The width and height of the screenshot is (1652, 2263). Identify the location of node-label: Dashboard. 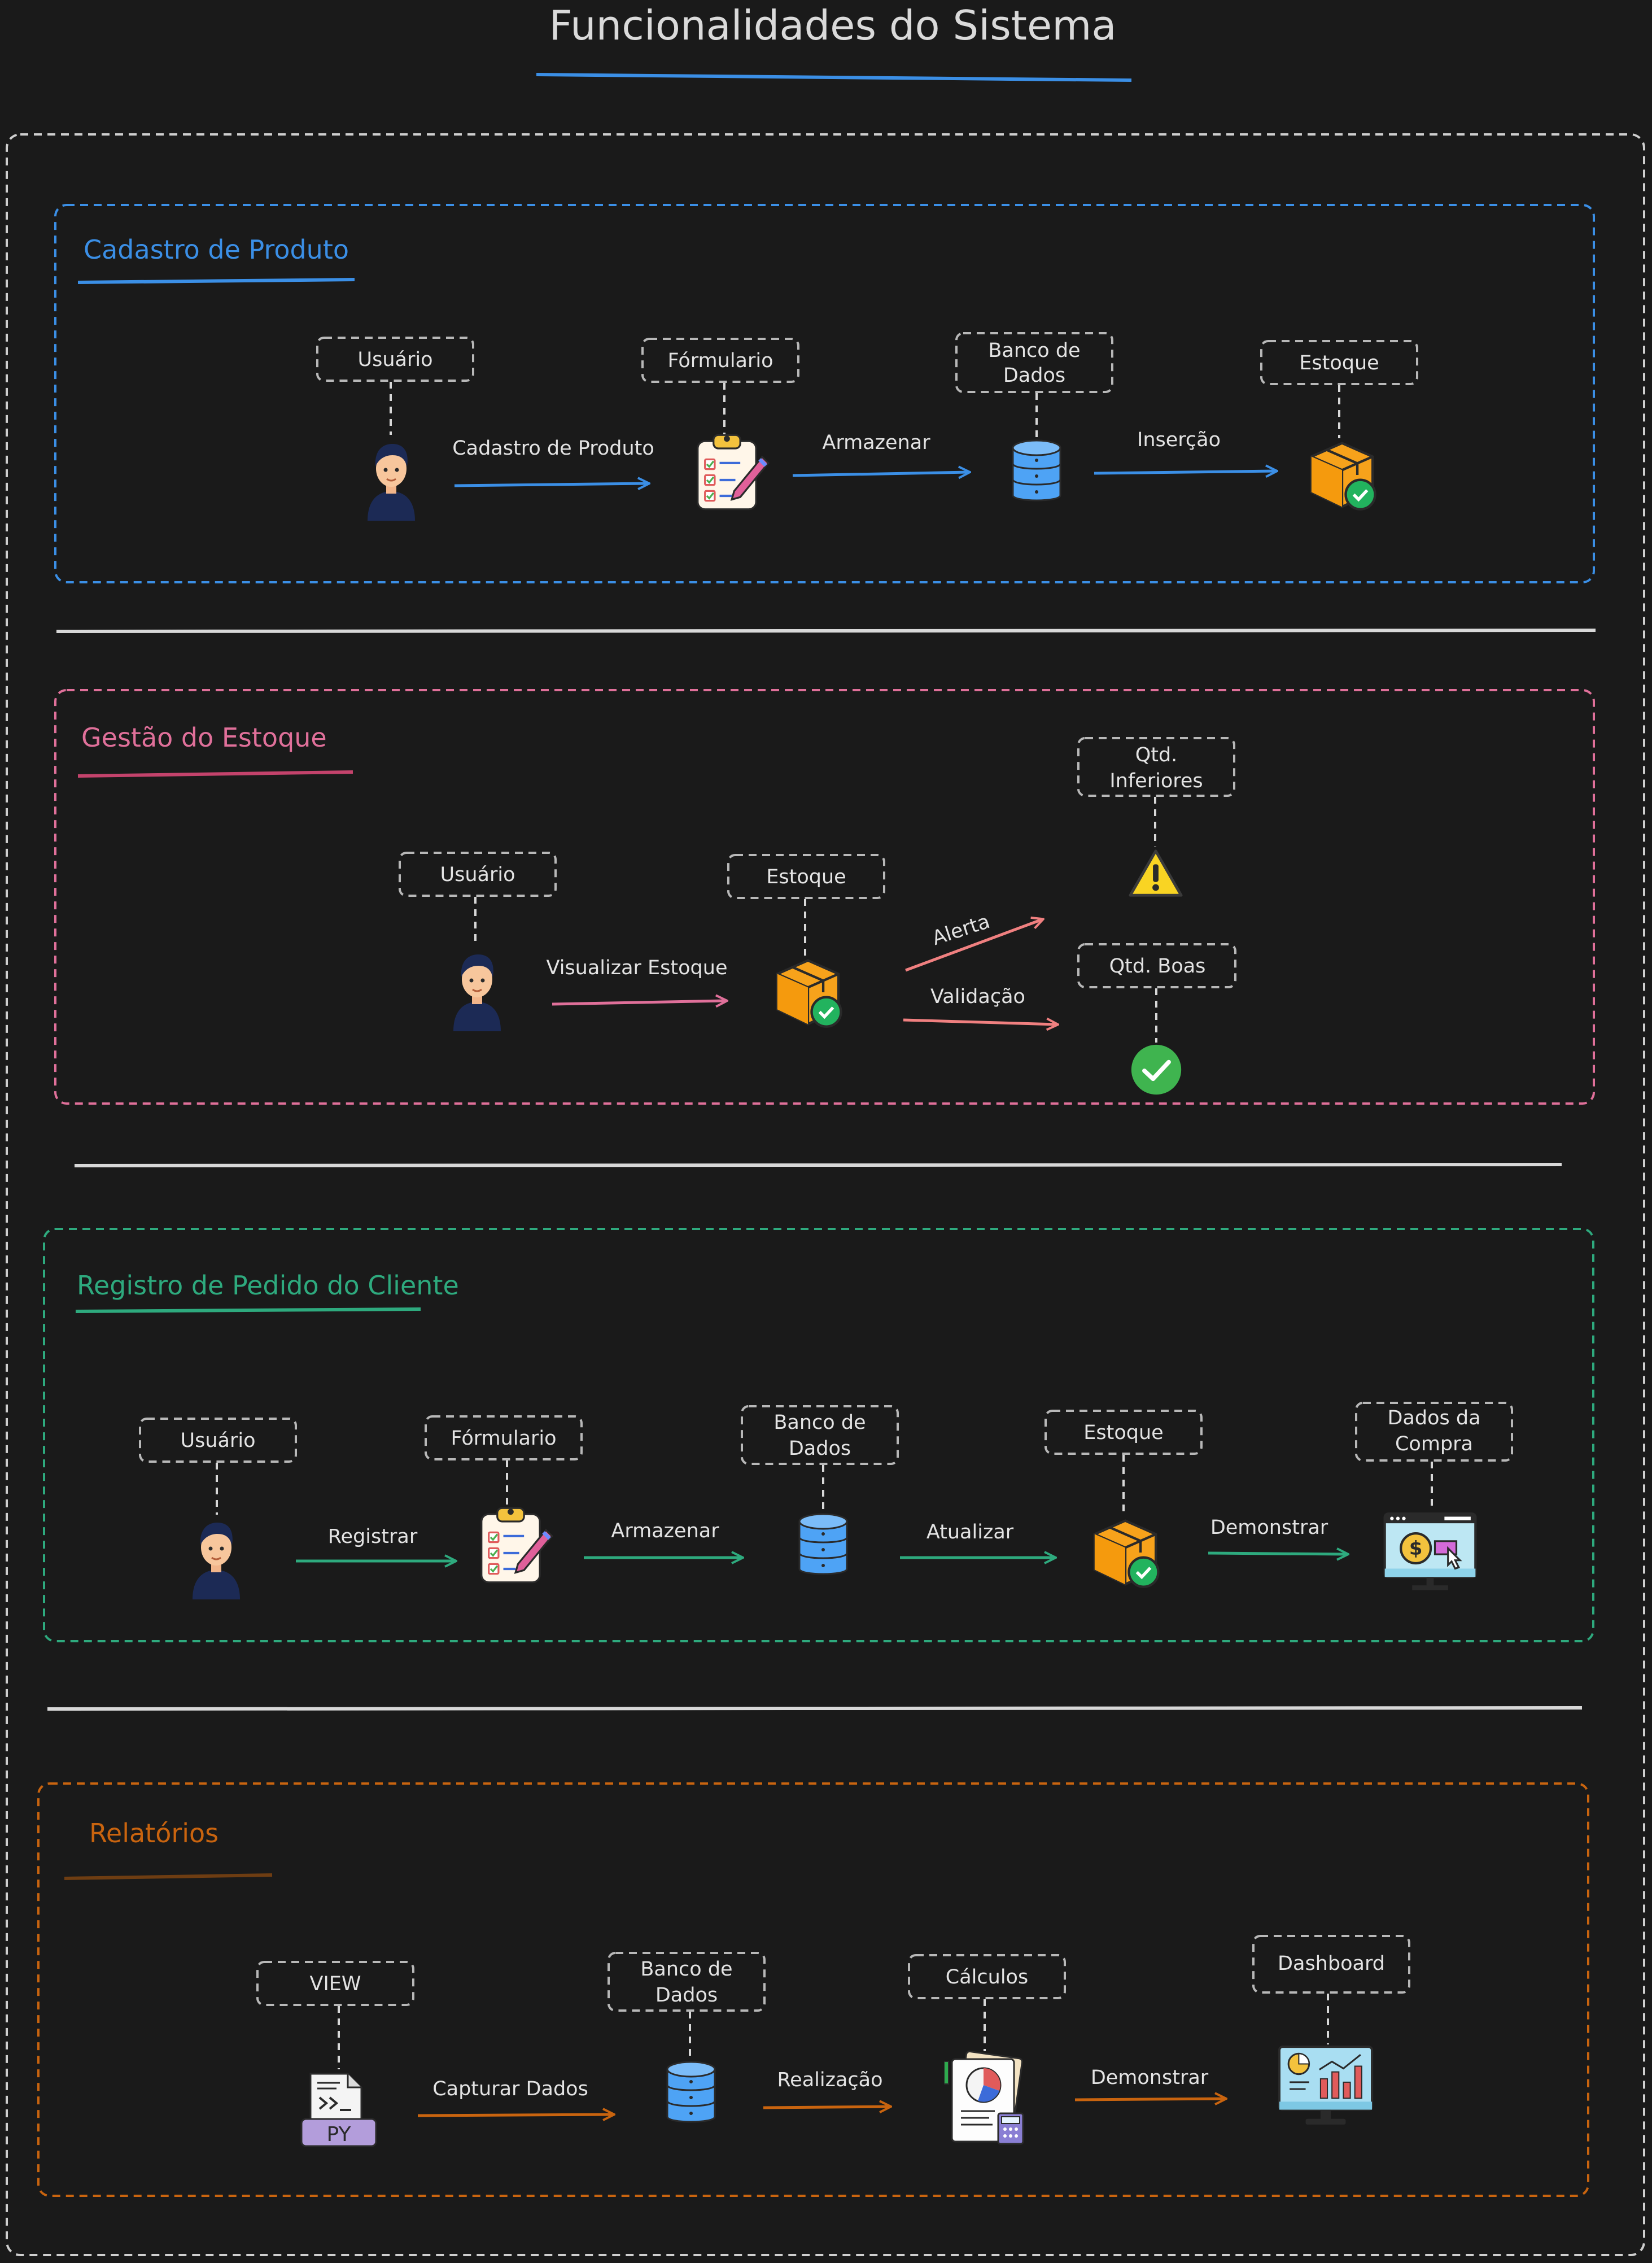
(1331, 1963).